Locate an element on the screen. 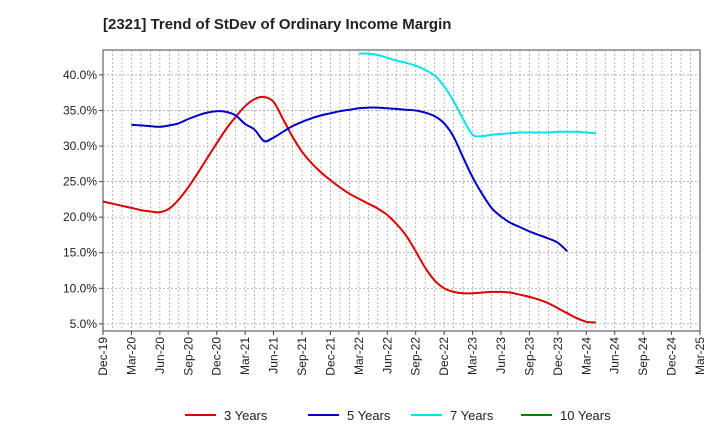  legend: 3 Years 5 Years 7 Years 10 Years is located at coordinates (398, 415).